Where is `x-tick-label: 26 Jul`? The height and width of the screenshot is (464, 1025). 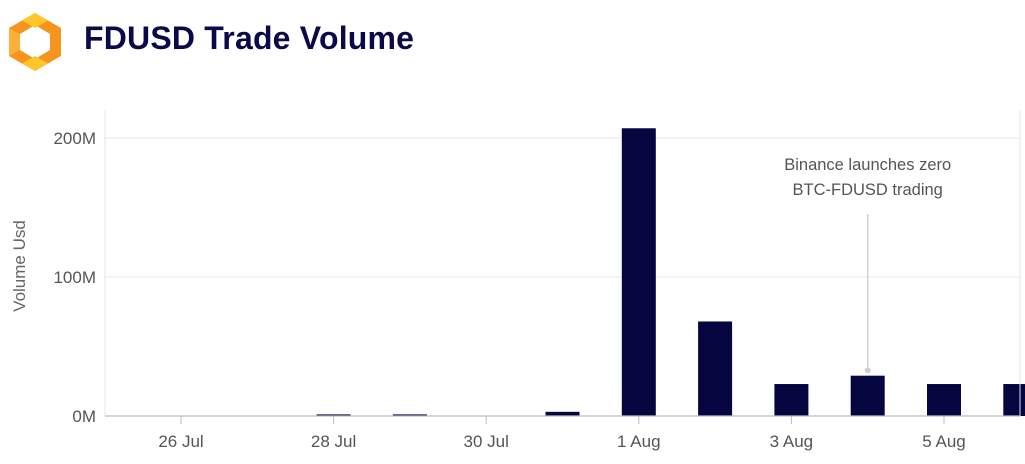
x-tick-label: 26 Jul is located at coordinates (180, 441).